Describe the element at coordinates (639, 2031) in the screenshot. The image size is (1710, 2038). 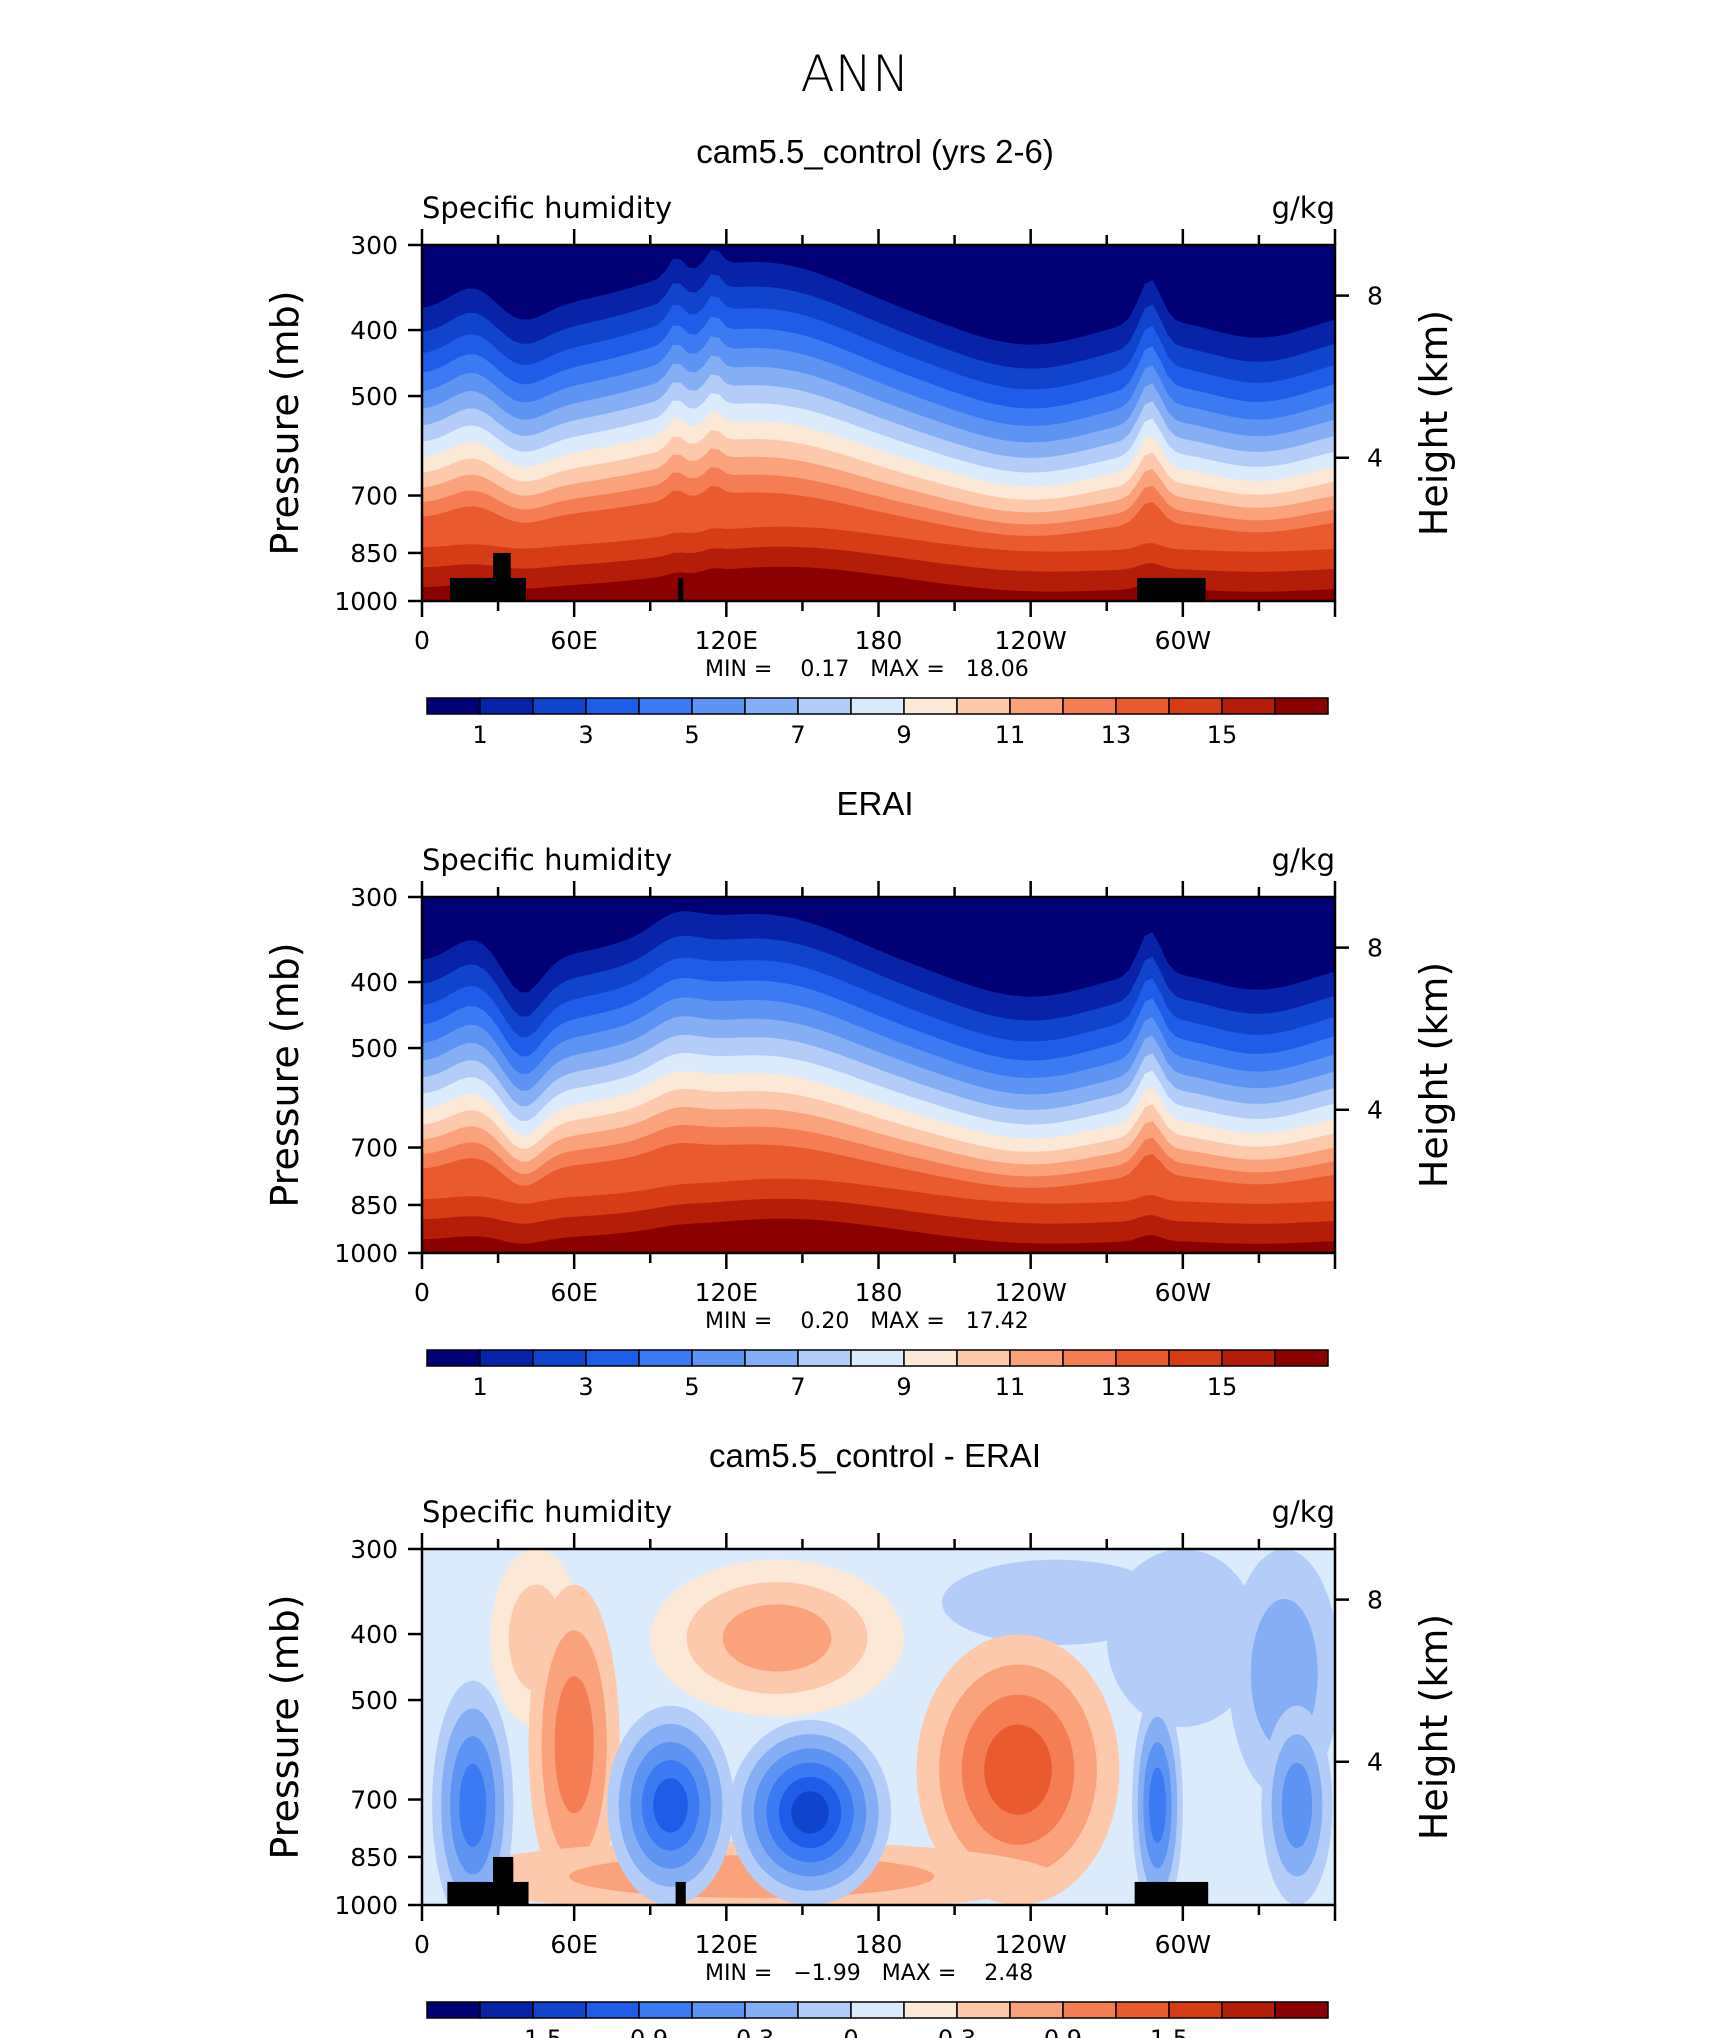
I see `colorbar-label: −0.9` at that location.